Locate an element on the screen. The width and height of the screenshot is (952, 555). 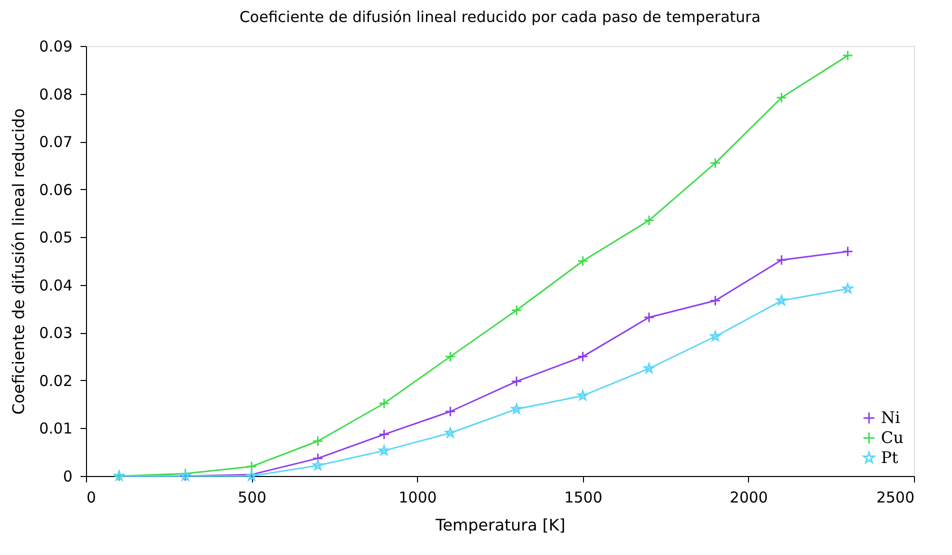
legend-label: Pt is located at coordinates (890, 457).